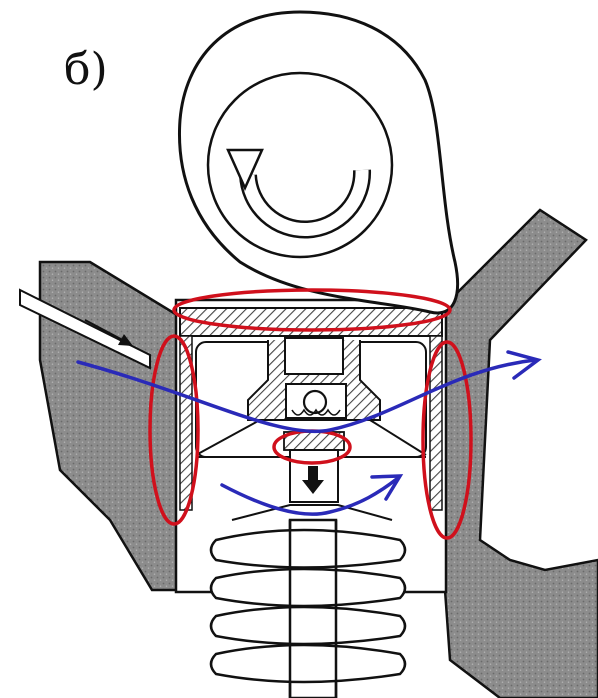  What do you see at coordinates (312, 512) in the screenshot?
I see `valve-spring-retainer` at bounding box center [312, 512].